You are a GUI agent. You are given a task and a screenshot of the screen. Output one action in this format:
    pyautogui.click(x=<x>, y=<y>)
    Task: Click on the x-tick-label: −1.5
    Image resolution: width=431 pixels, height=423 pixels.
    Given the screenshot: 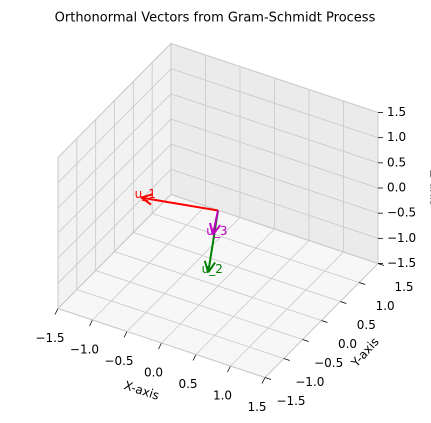 What is the action you would take?
    pyautogui.click(x=49, y=338)
    